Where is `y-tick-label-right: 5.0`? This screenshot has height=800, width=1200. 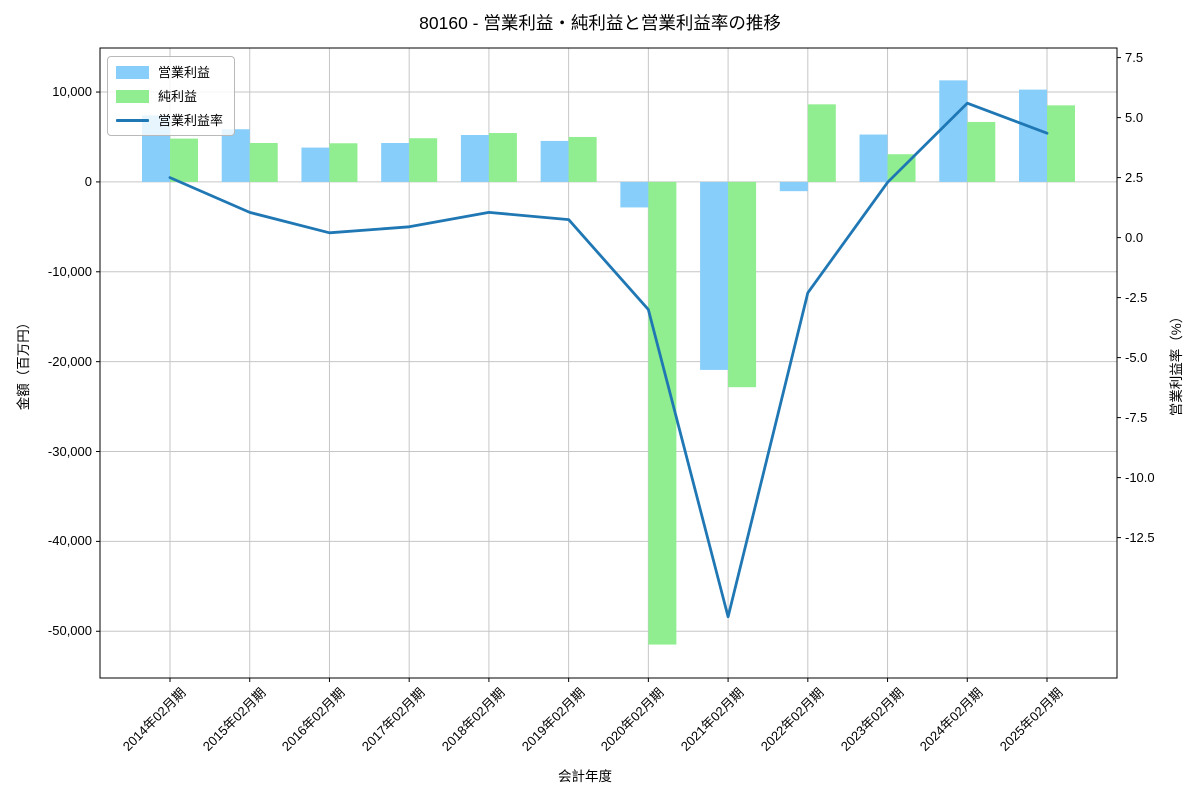 y-tick-label-right: 5.0 is located at coordinates (1134, 117).